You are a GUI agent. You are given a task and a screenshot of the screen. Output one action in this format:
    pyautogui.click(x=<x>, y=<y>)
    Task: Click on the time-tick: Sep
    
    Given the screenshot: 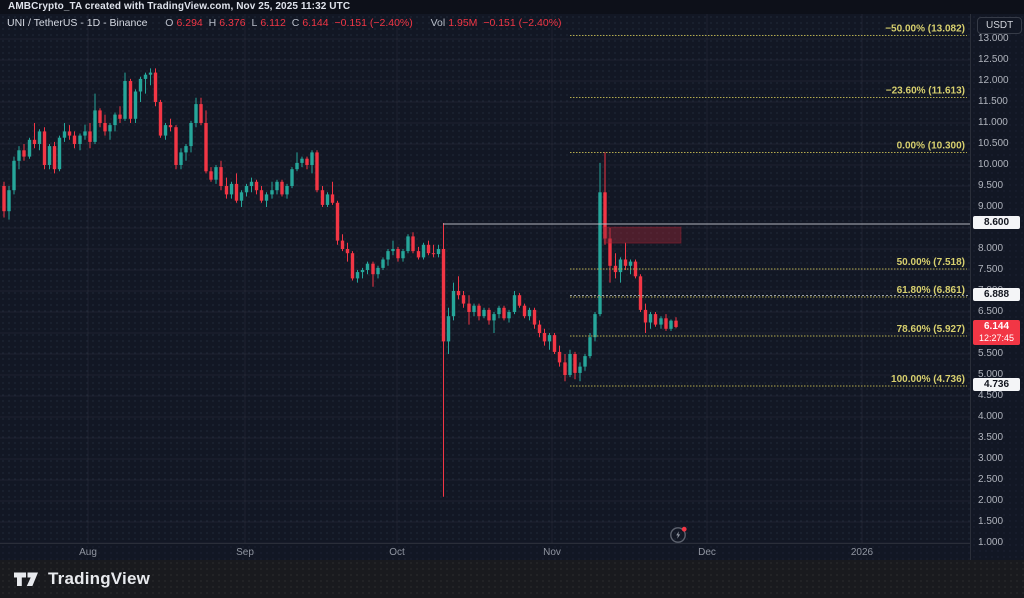 What is the action you would take?
    pyautogui.click(x=245, y=552)
    